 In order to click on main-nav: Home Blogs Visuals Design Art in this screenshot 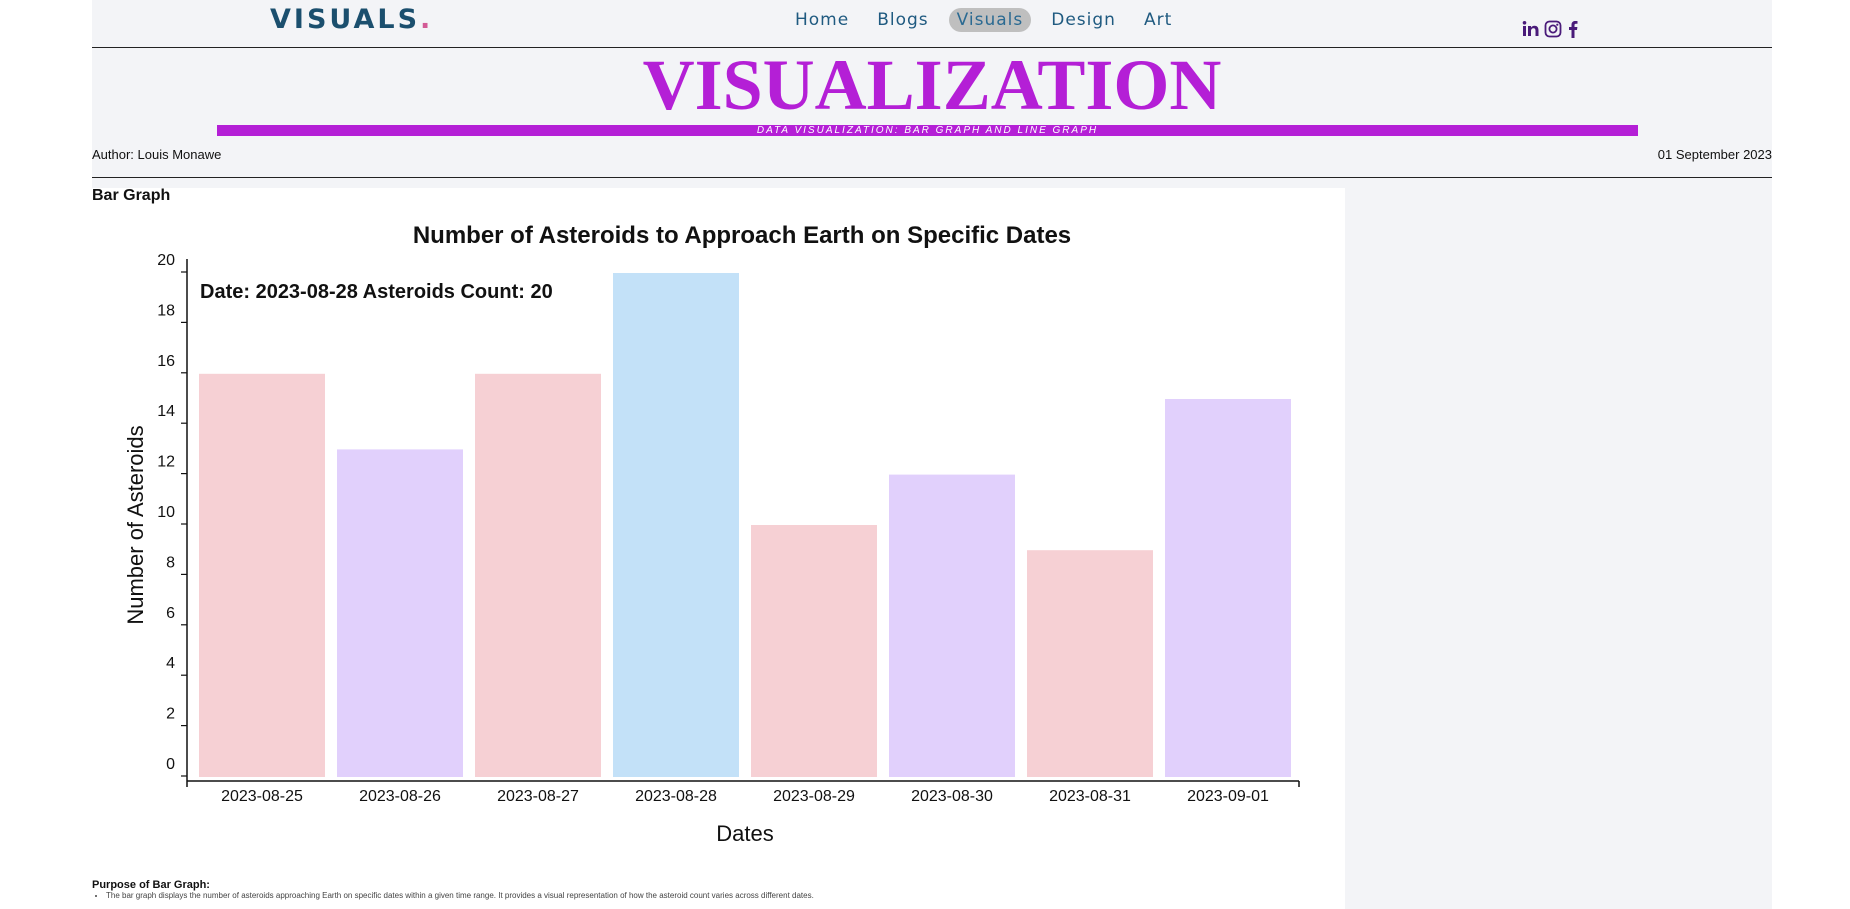, I will do `click(983, 20)`.